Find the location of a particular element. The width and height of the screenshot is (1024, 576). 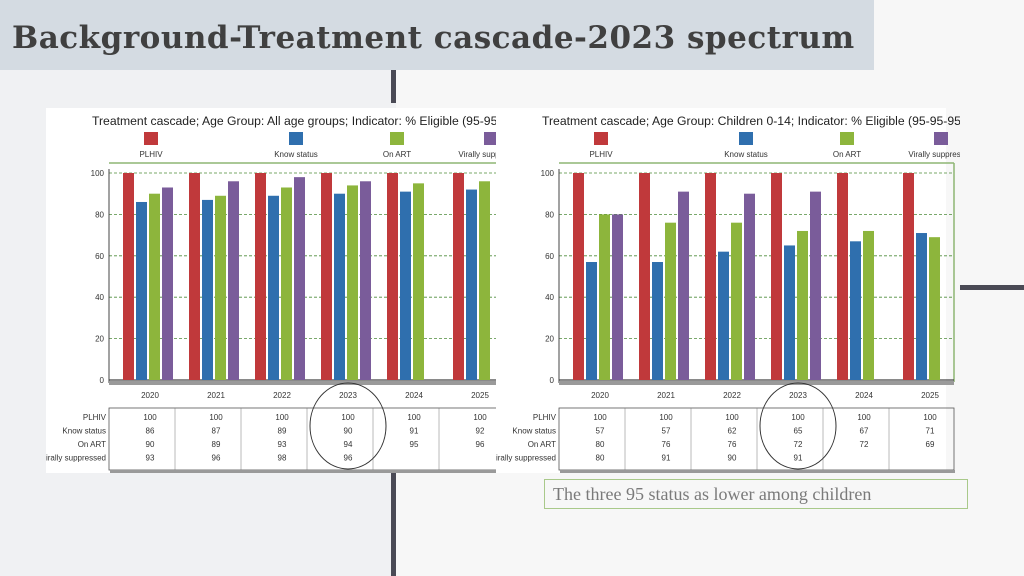

table-cell: 95 is located at coordinates (414, 444).